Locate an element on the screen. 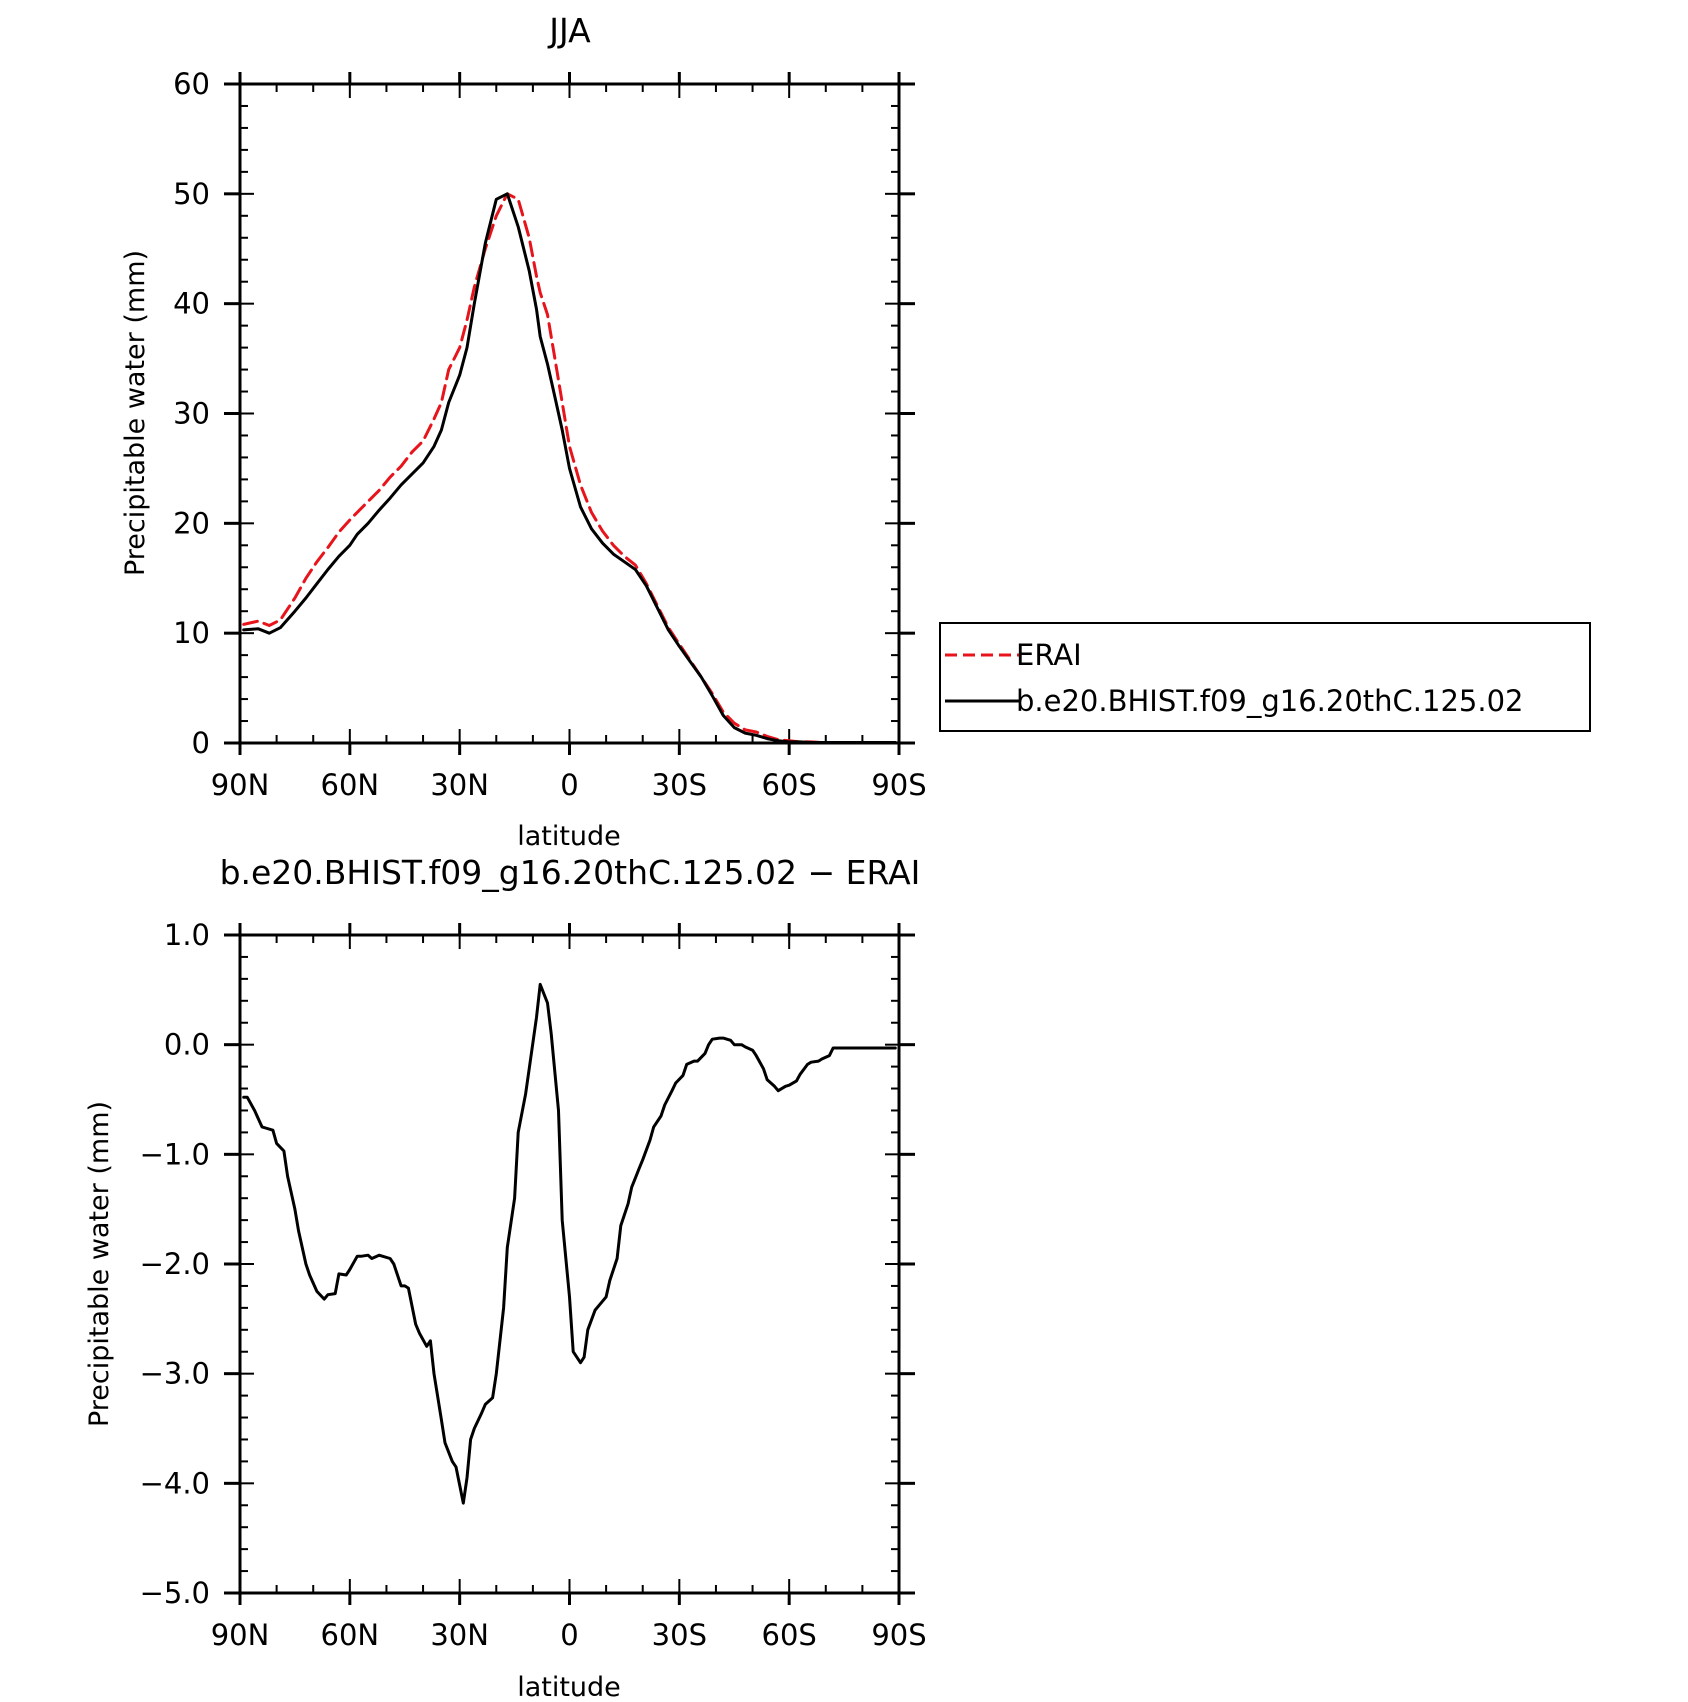  bottom-series-line-difference is located at coordinates (569, 1243).